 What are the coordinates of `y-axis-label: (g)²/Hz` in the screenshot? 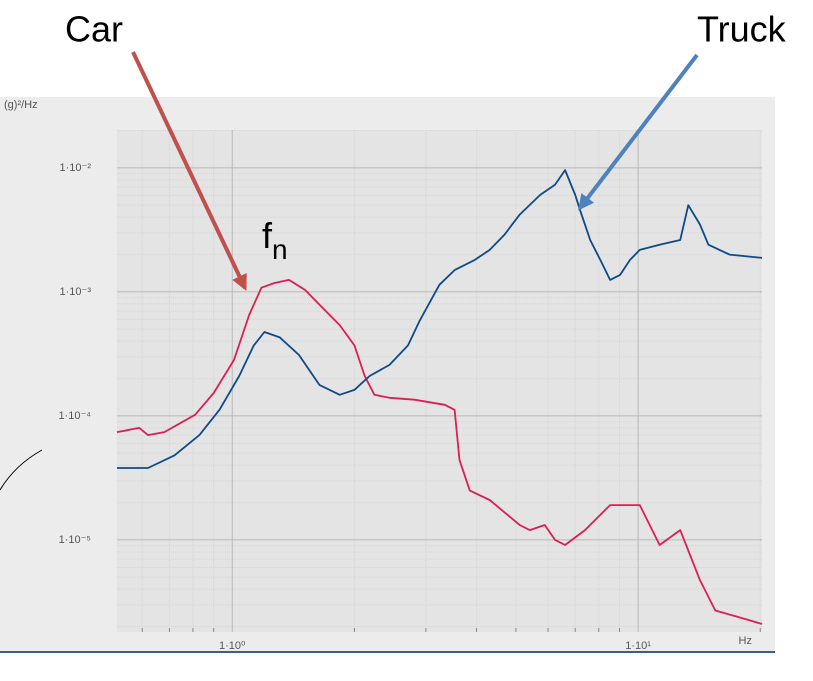 It's located at (21, 105).